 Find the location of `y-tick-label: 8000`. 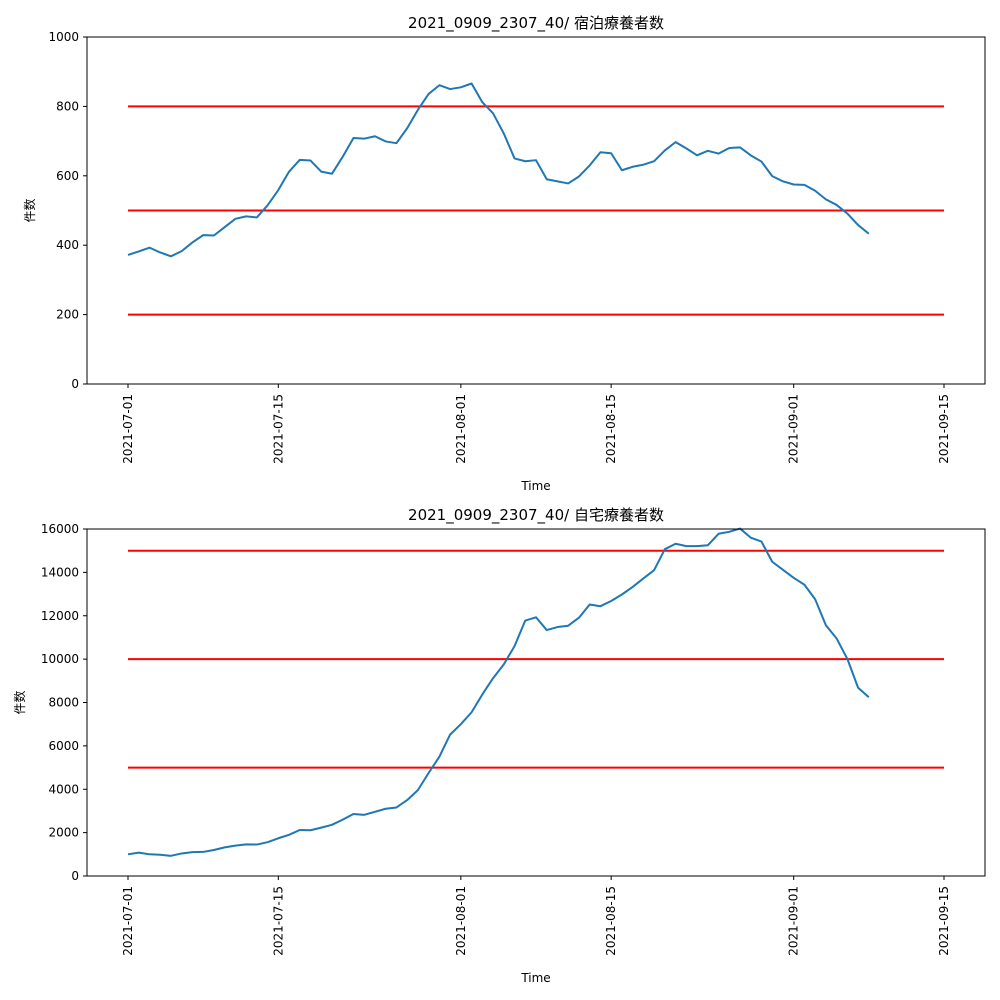

y-tick-label: 8000 is located at coordinates (63, 703).